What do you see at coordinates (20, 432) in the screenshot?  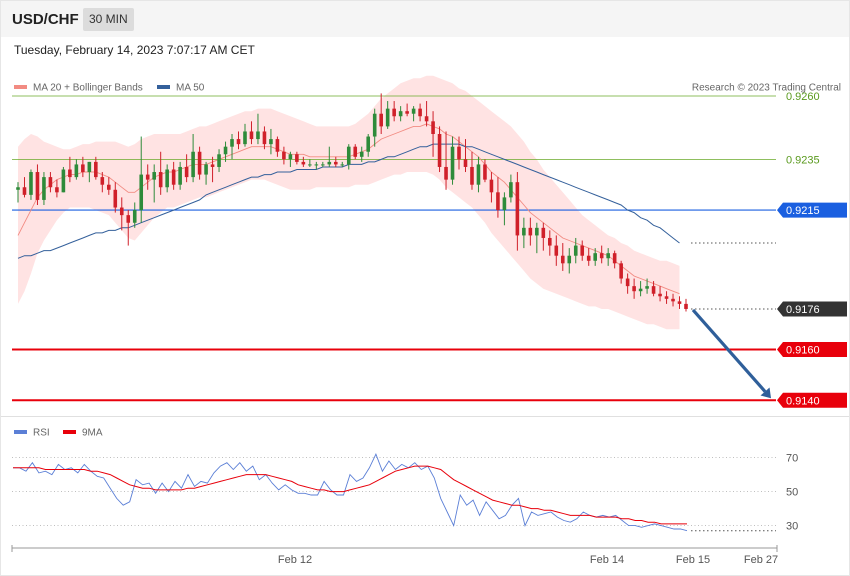 I see `rsi-legend-swatch` at bounding box center [20, 432].